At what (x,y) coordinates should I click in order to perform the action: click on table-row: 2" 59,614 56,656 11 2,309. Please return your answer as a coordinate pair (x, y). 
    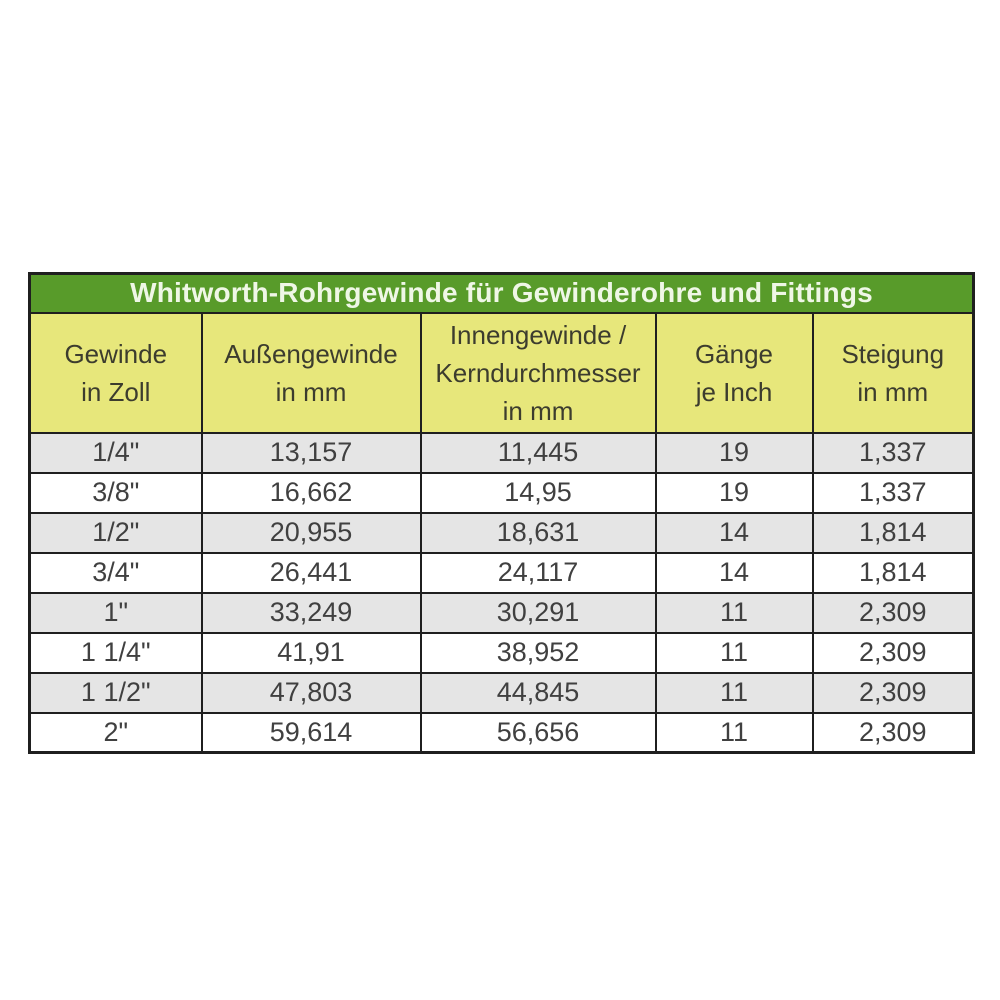
    Looking at the image, I should click on (501, 732).